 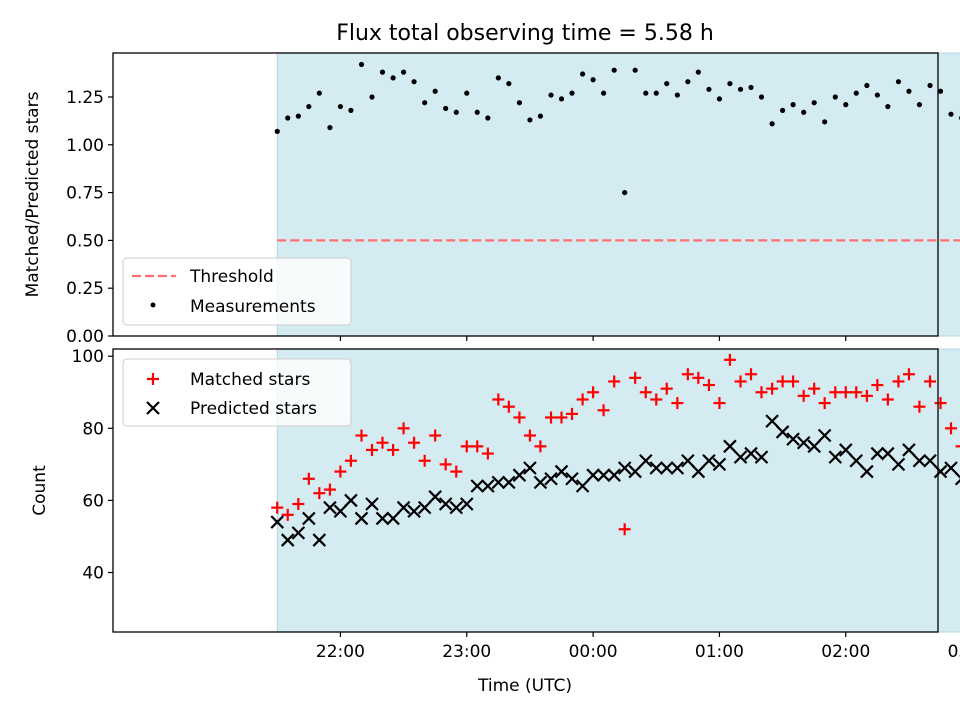 I want to click on x-tick-label: 03:00, so click(x=954, y=652).